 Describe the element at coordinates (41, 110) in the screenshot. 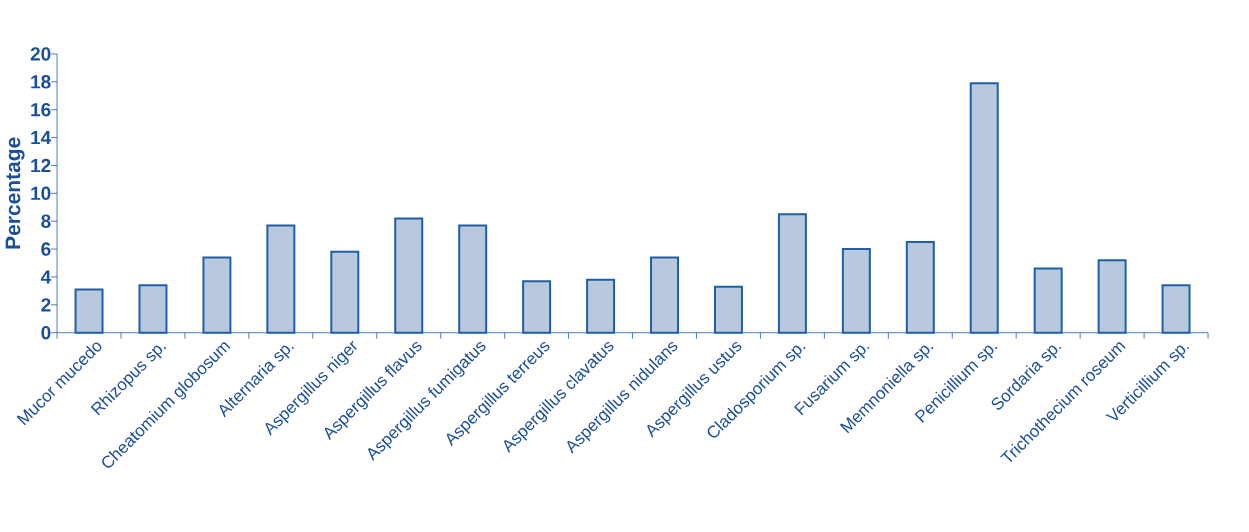

I see `y-tick-label: 16` at that location.